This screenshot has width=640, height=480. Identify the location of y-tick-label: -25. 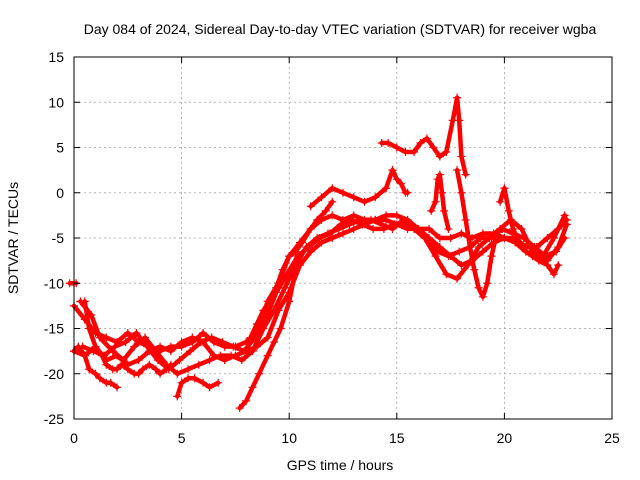
(54, 419).